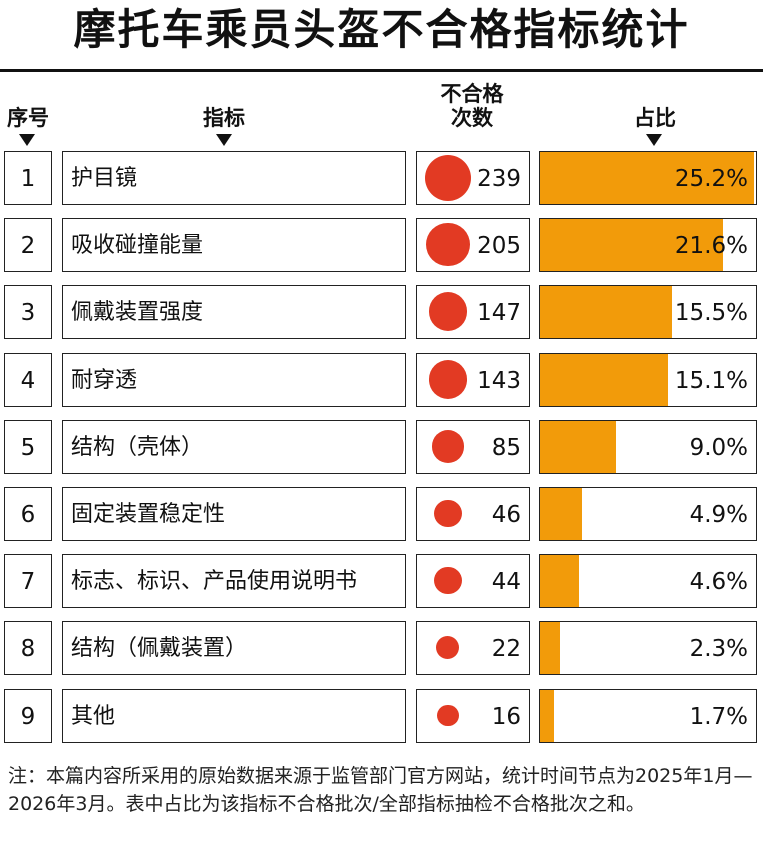 The height and width of the screenshot is (856, 763). Describe the element at coordinates (28, 716) in the screenshot. I see `row-index: 9` at that location.